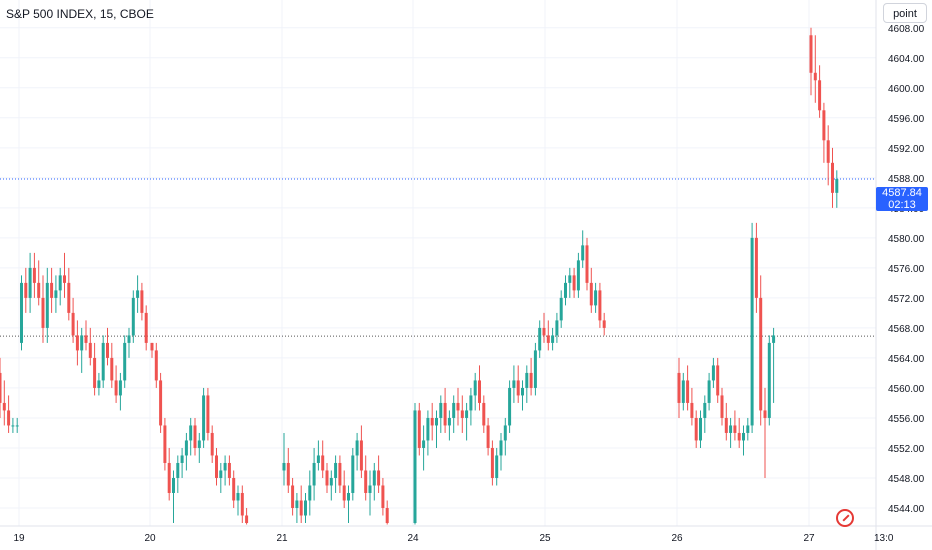 This screenshot has width=932, height=550. Describe the element at coordinates (19, 538) in the screenshot. I see `time-tick-label: 19` at that location.